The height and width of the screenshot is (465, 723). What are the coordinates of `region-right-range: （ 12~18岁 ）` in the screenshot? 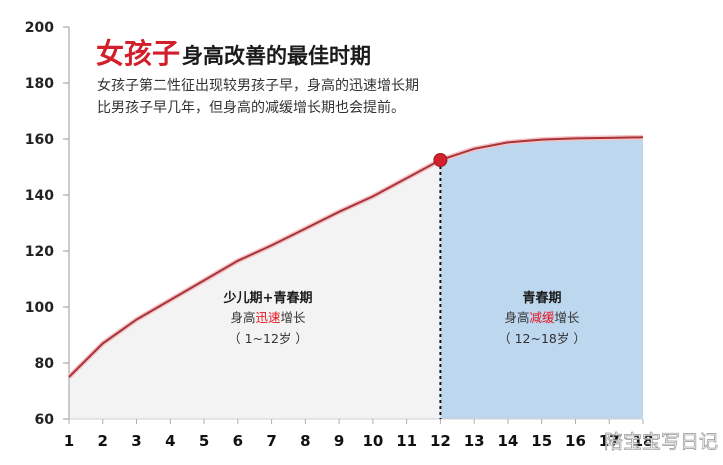 It's located at (542, 338).